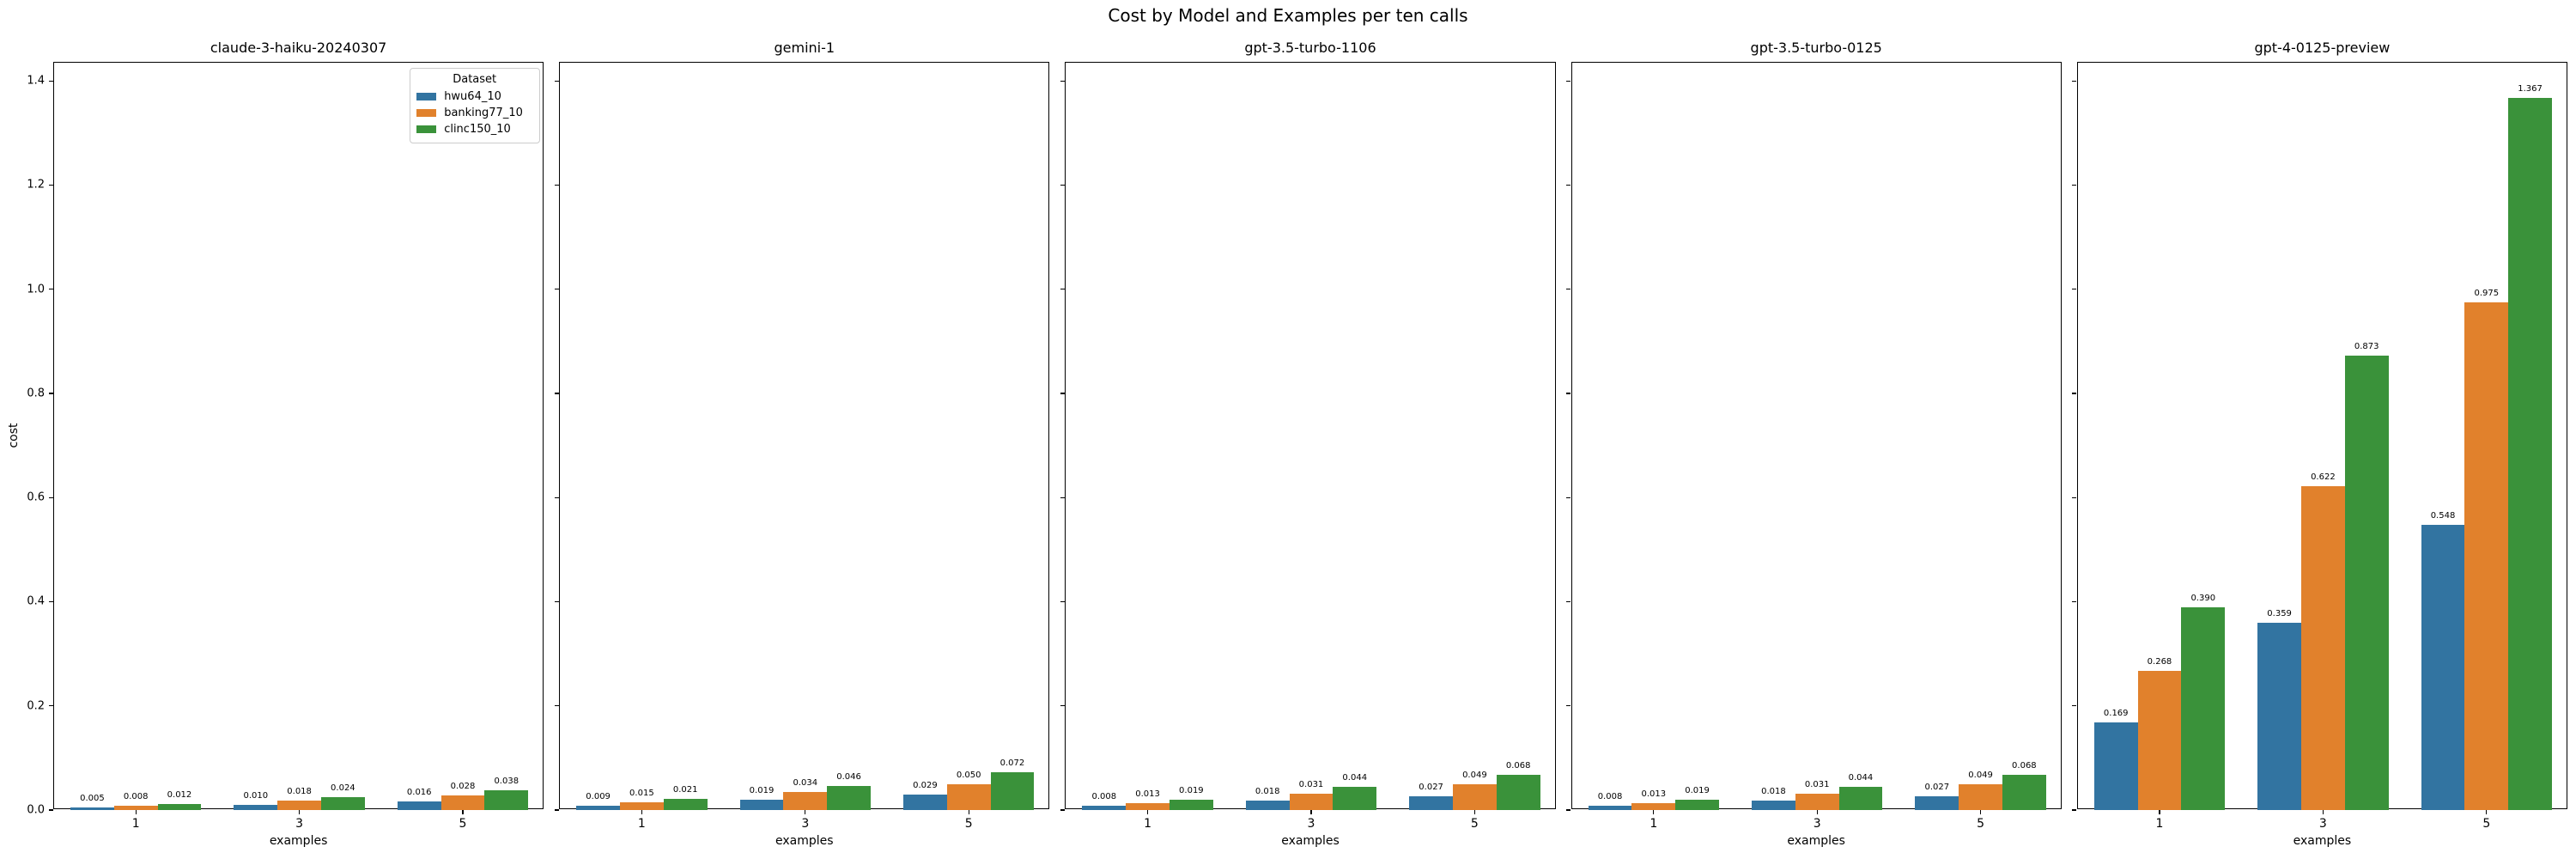  What do you see at coordinates (2280, 614) in the screenshot?
I see `bar-value-label: 0.359` at bounding box center [2280, 614].